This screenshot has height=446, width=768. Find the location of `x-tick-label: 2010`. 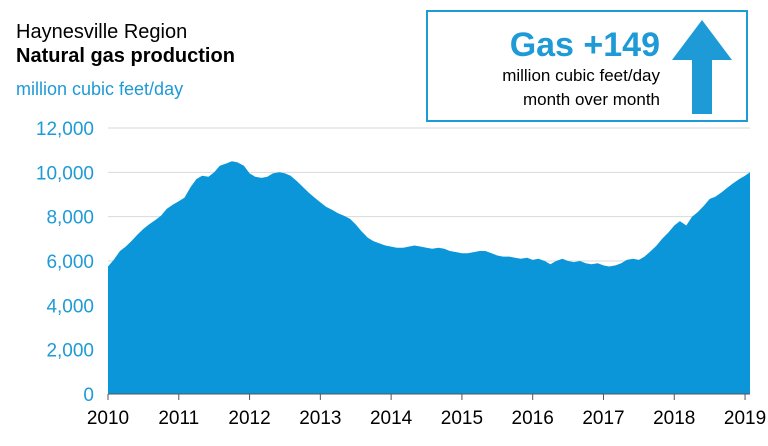

x-tick-label: 2010 is located at coordinates (108, 418).